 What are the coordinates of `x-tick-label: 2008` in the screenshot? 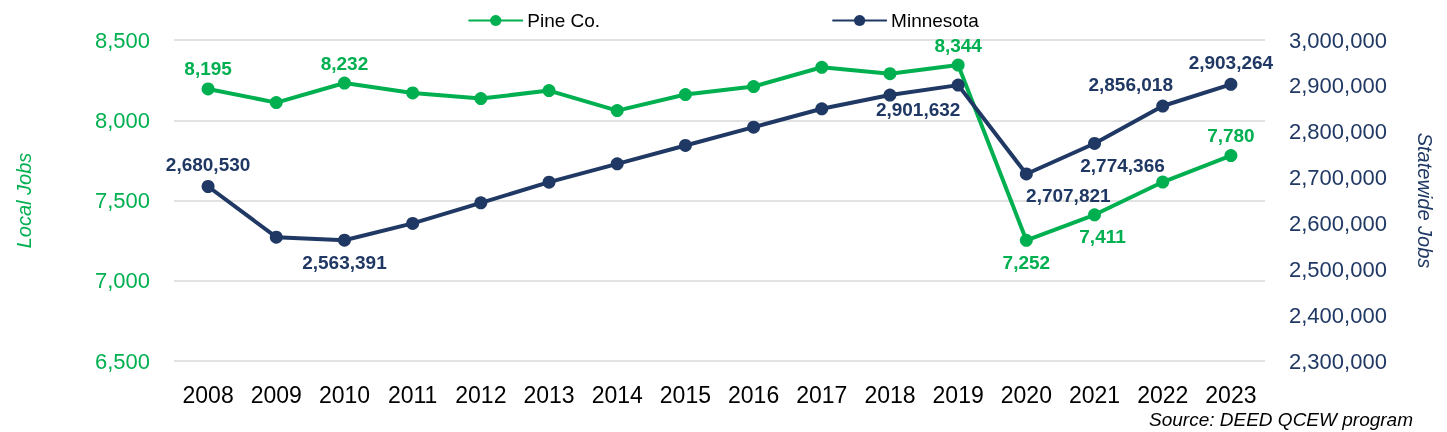 It's located at (208, 394).